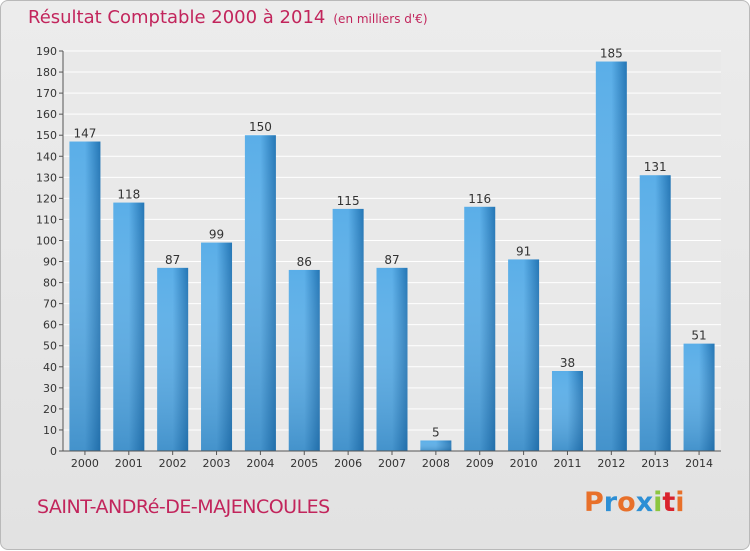 The image size is (750, 551). What do you see at coordinates (436, 463) in the screenshot?
I see `x-tick-label: 2008` at bounding box center [436, 463].